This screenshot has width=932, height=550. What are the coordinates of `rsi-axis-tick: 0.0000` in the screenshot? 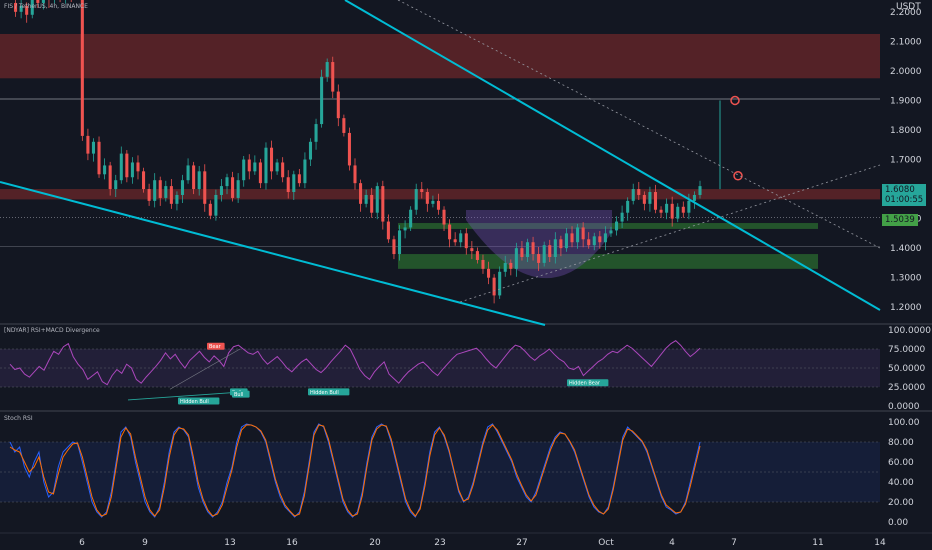 It's located at (904, 407).